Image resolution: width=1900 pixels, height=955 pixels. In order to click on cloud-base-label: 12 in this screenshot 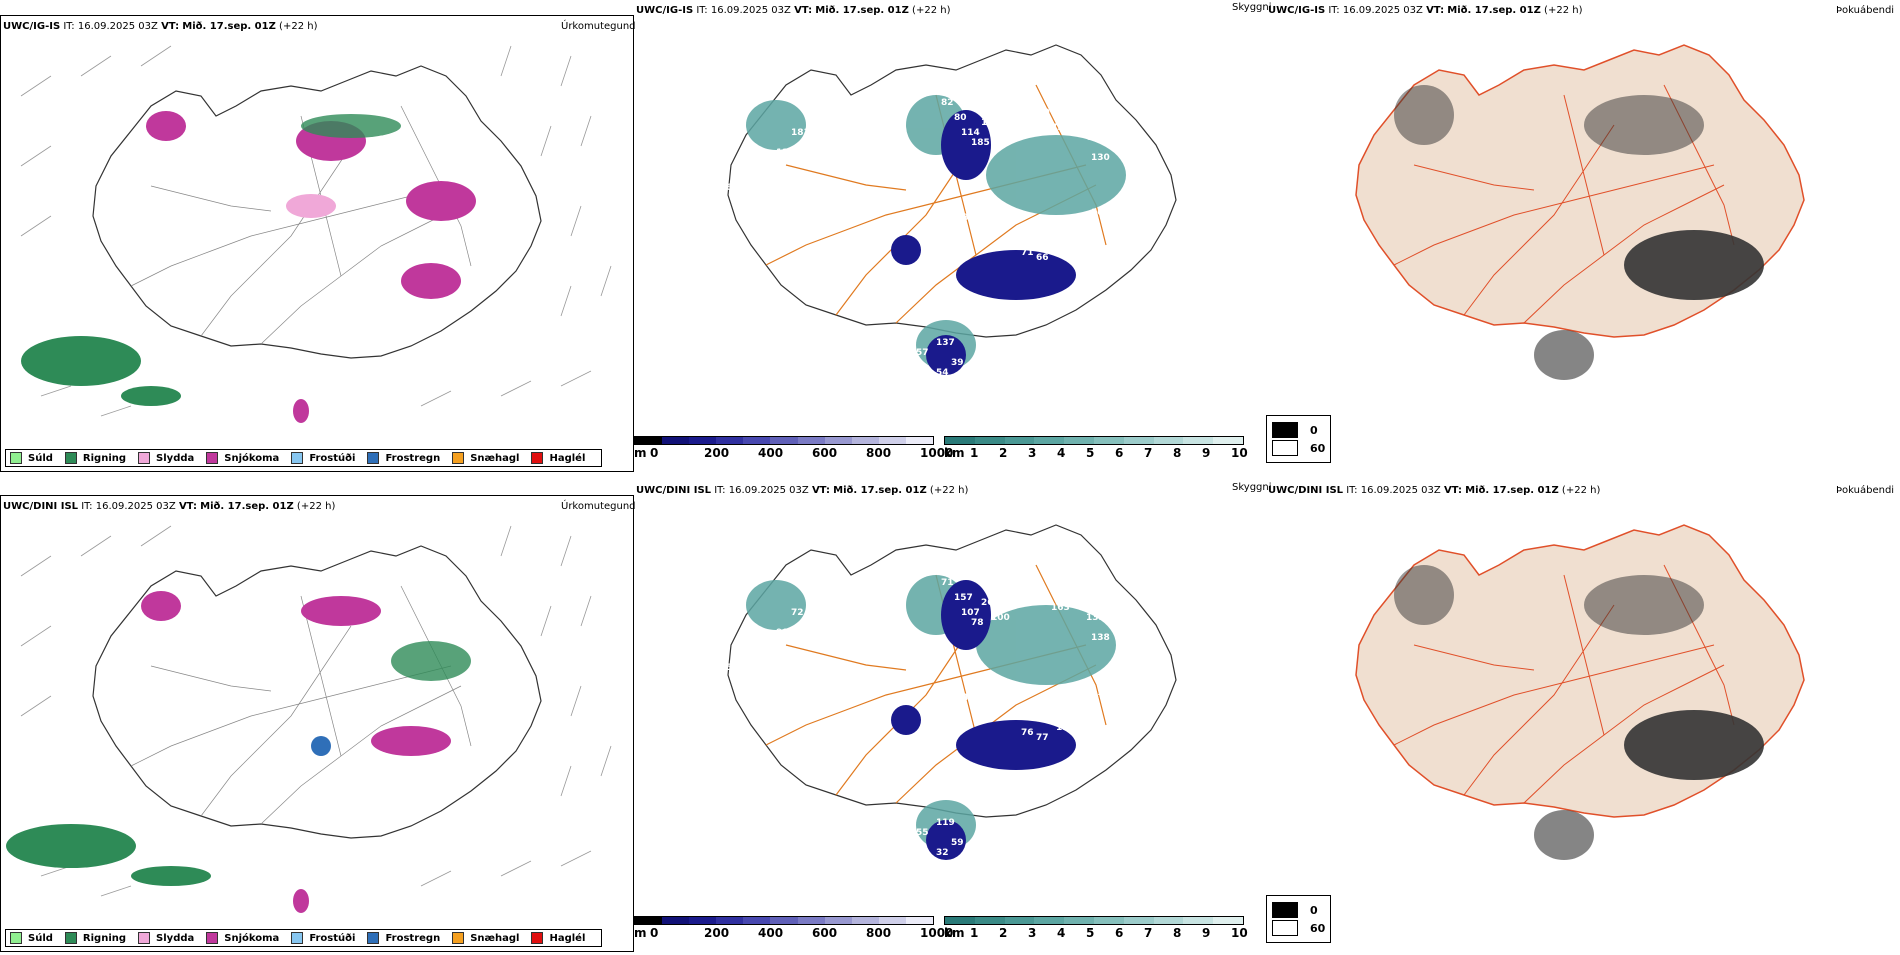, I will do `click(782, 153)`.